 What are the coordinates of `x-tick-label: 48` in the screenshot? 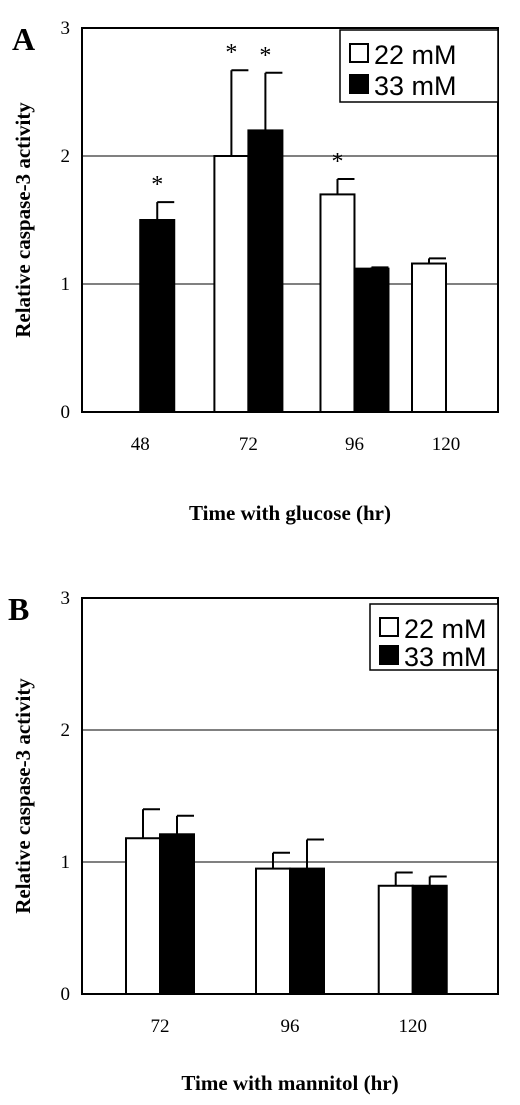 It's located at (140, 444).